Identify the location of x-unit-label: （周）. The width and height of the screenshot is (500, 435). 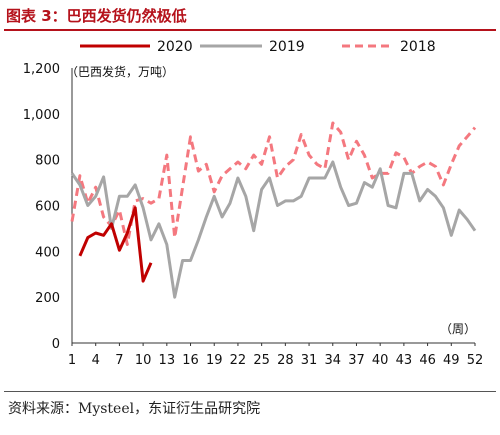
(458, 329).